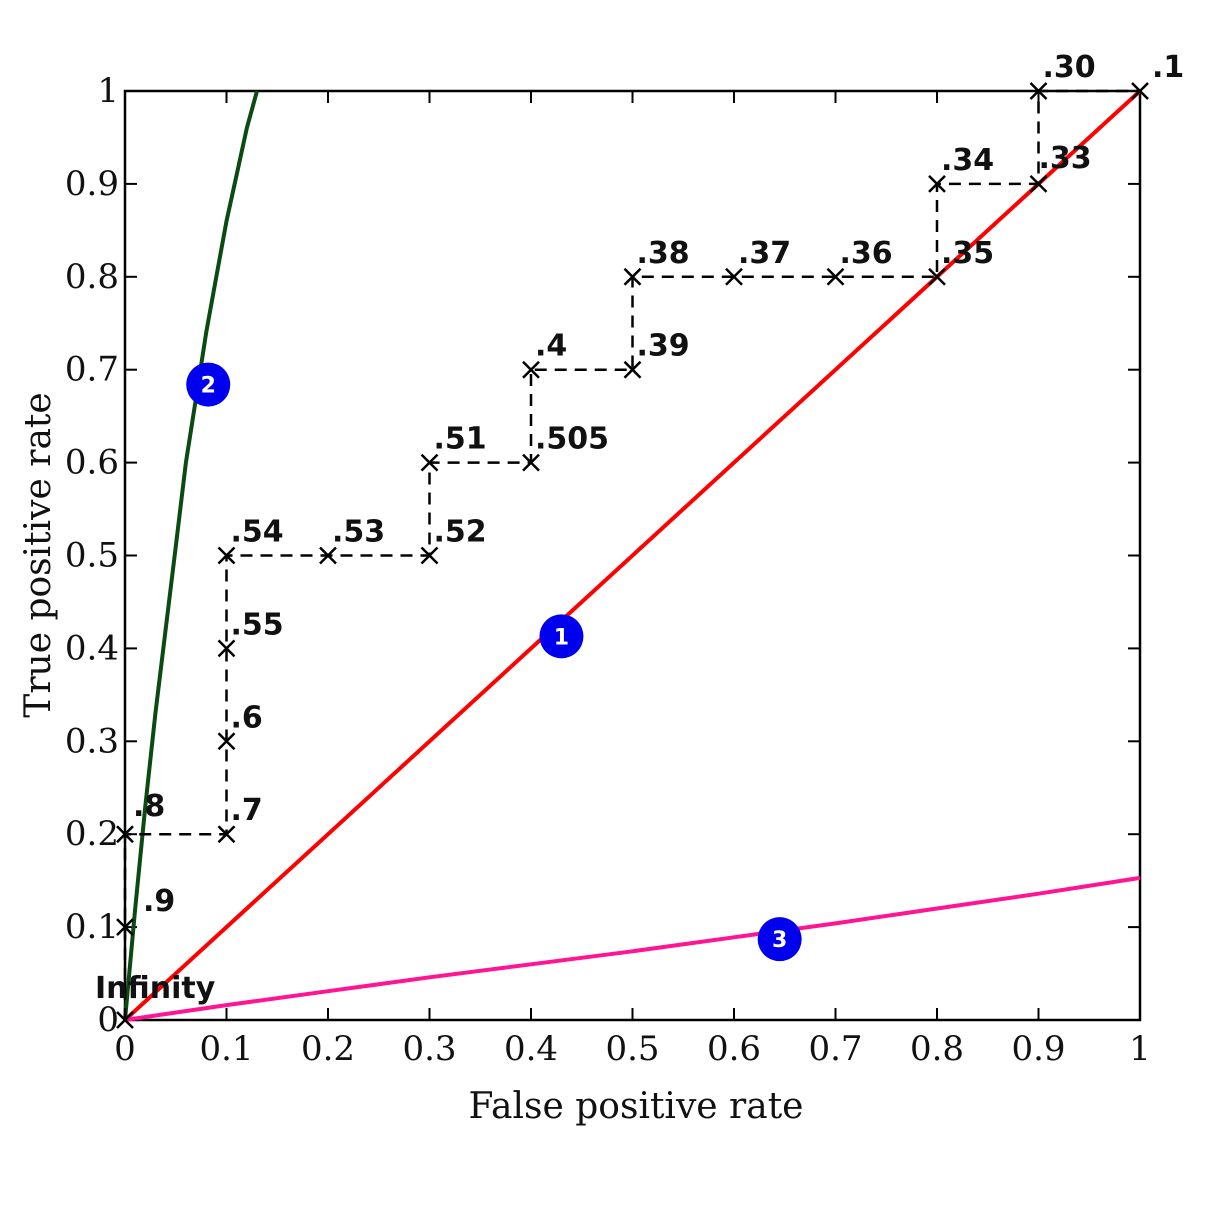 This screenshot has width=1215, height=1209. What do you see at coordinates (967, 160) in the screenshot?
I see `roc-point-label: .34` at bounding box center [967, 160].